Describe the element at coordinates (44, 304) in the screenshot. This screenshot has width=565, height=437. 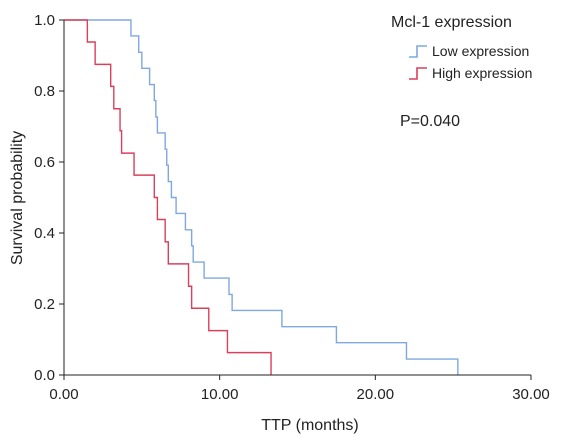
I see `y-tick-label: 0.2` at that location.